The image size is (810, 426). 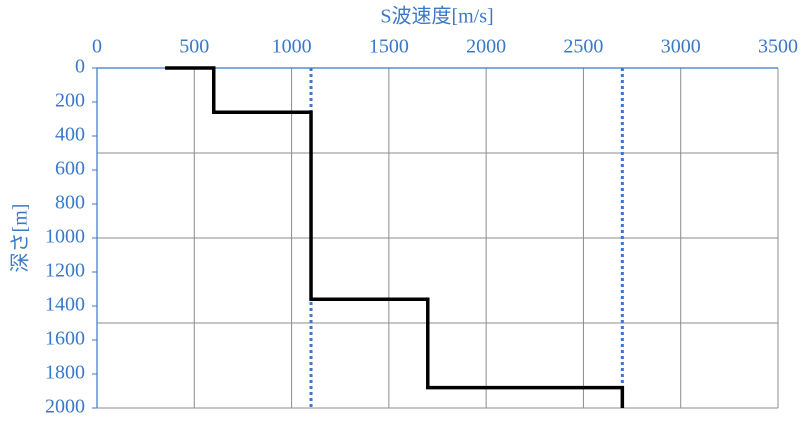 I want to click on y-tick-label: 1200, so click(x=65, y=271).